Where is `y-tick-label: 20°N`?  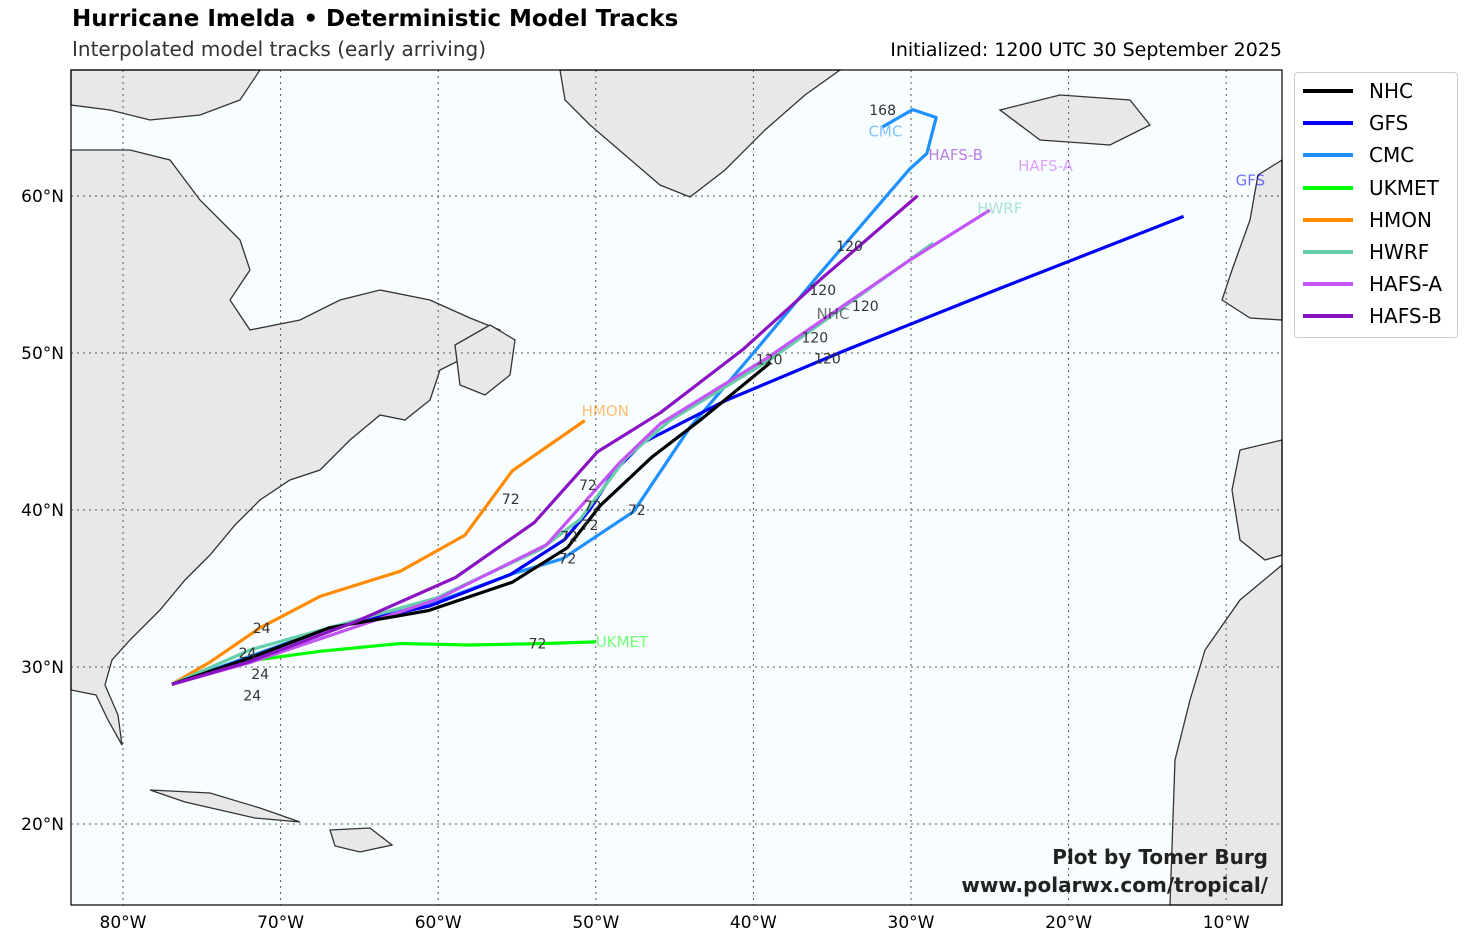
y-tick-label: 20°N is located at coordinates (42, 825).